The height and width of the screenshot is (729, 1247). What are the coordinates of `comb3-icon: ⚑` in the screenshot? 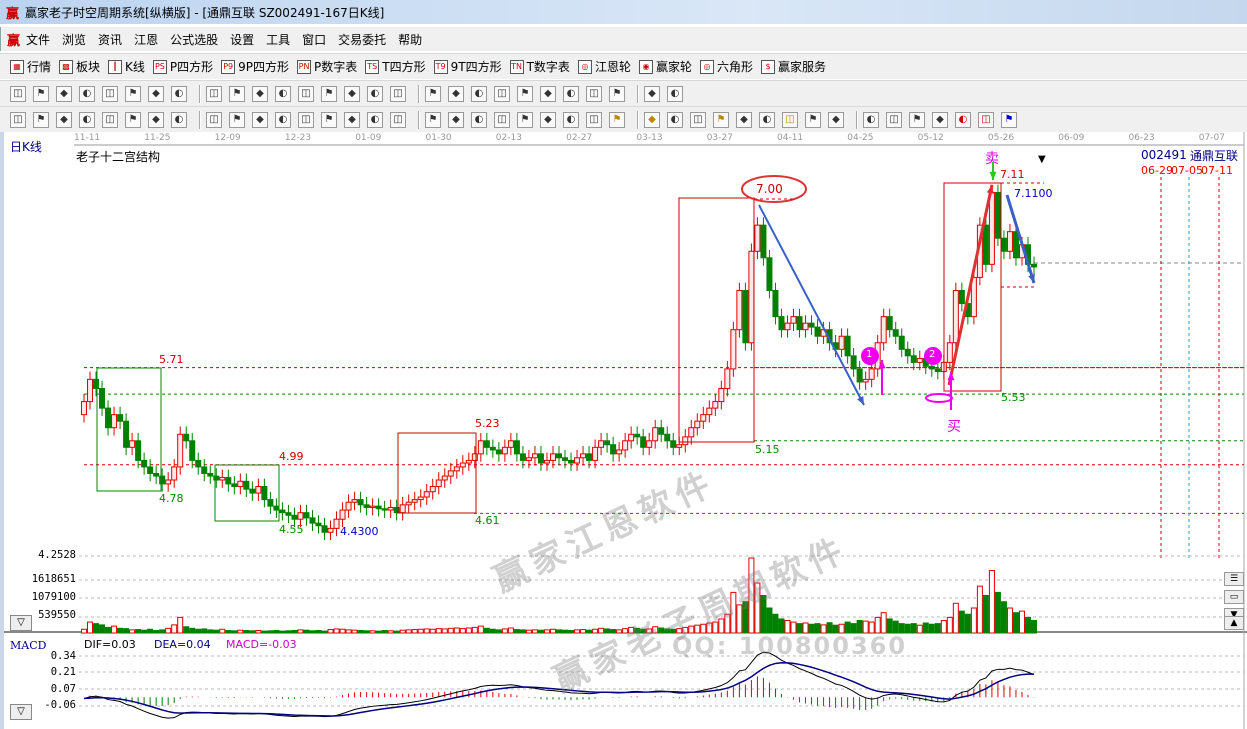 It's located at (133, 119).